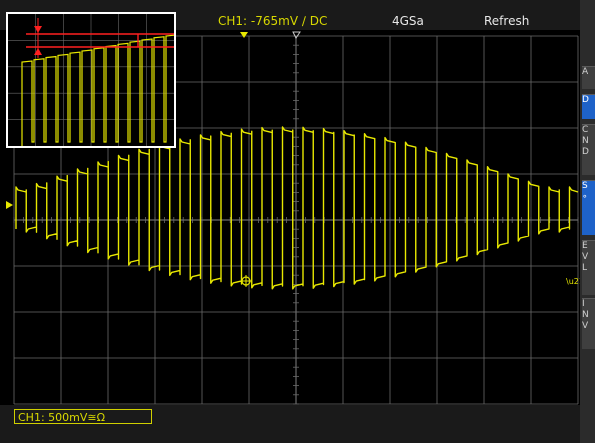 This screenshot has height=443, width=595. I want to click on sample-rate: 4GSa, so click(408, 21).